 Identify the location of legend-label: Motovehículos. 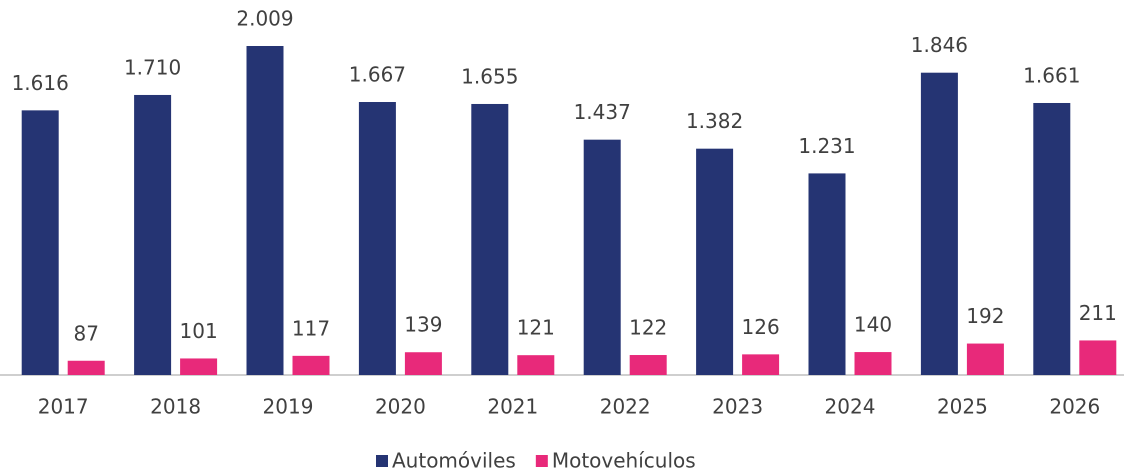
(624, 460).